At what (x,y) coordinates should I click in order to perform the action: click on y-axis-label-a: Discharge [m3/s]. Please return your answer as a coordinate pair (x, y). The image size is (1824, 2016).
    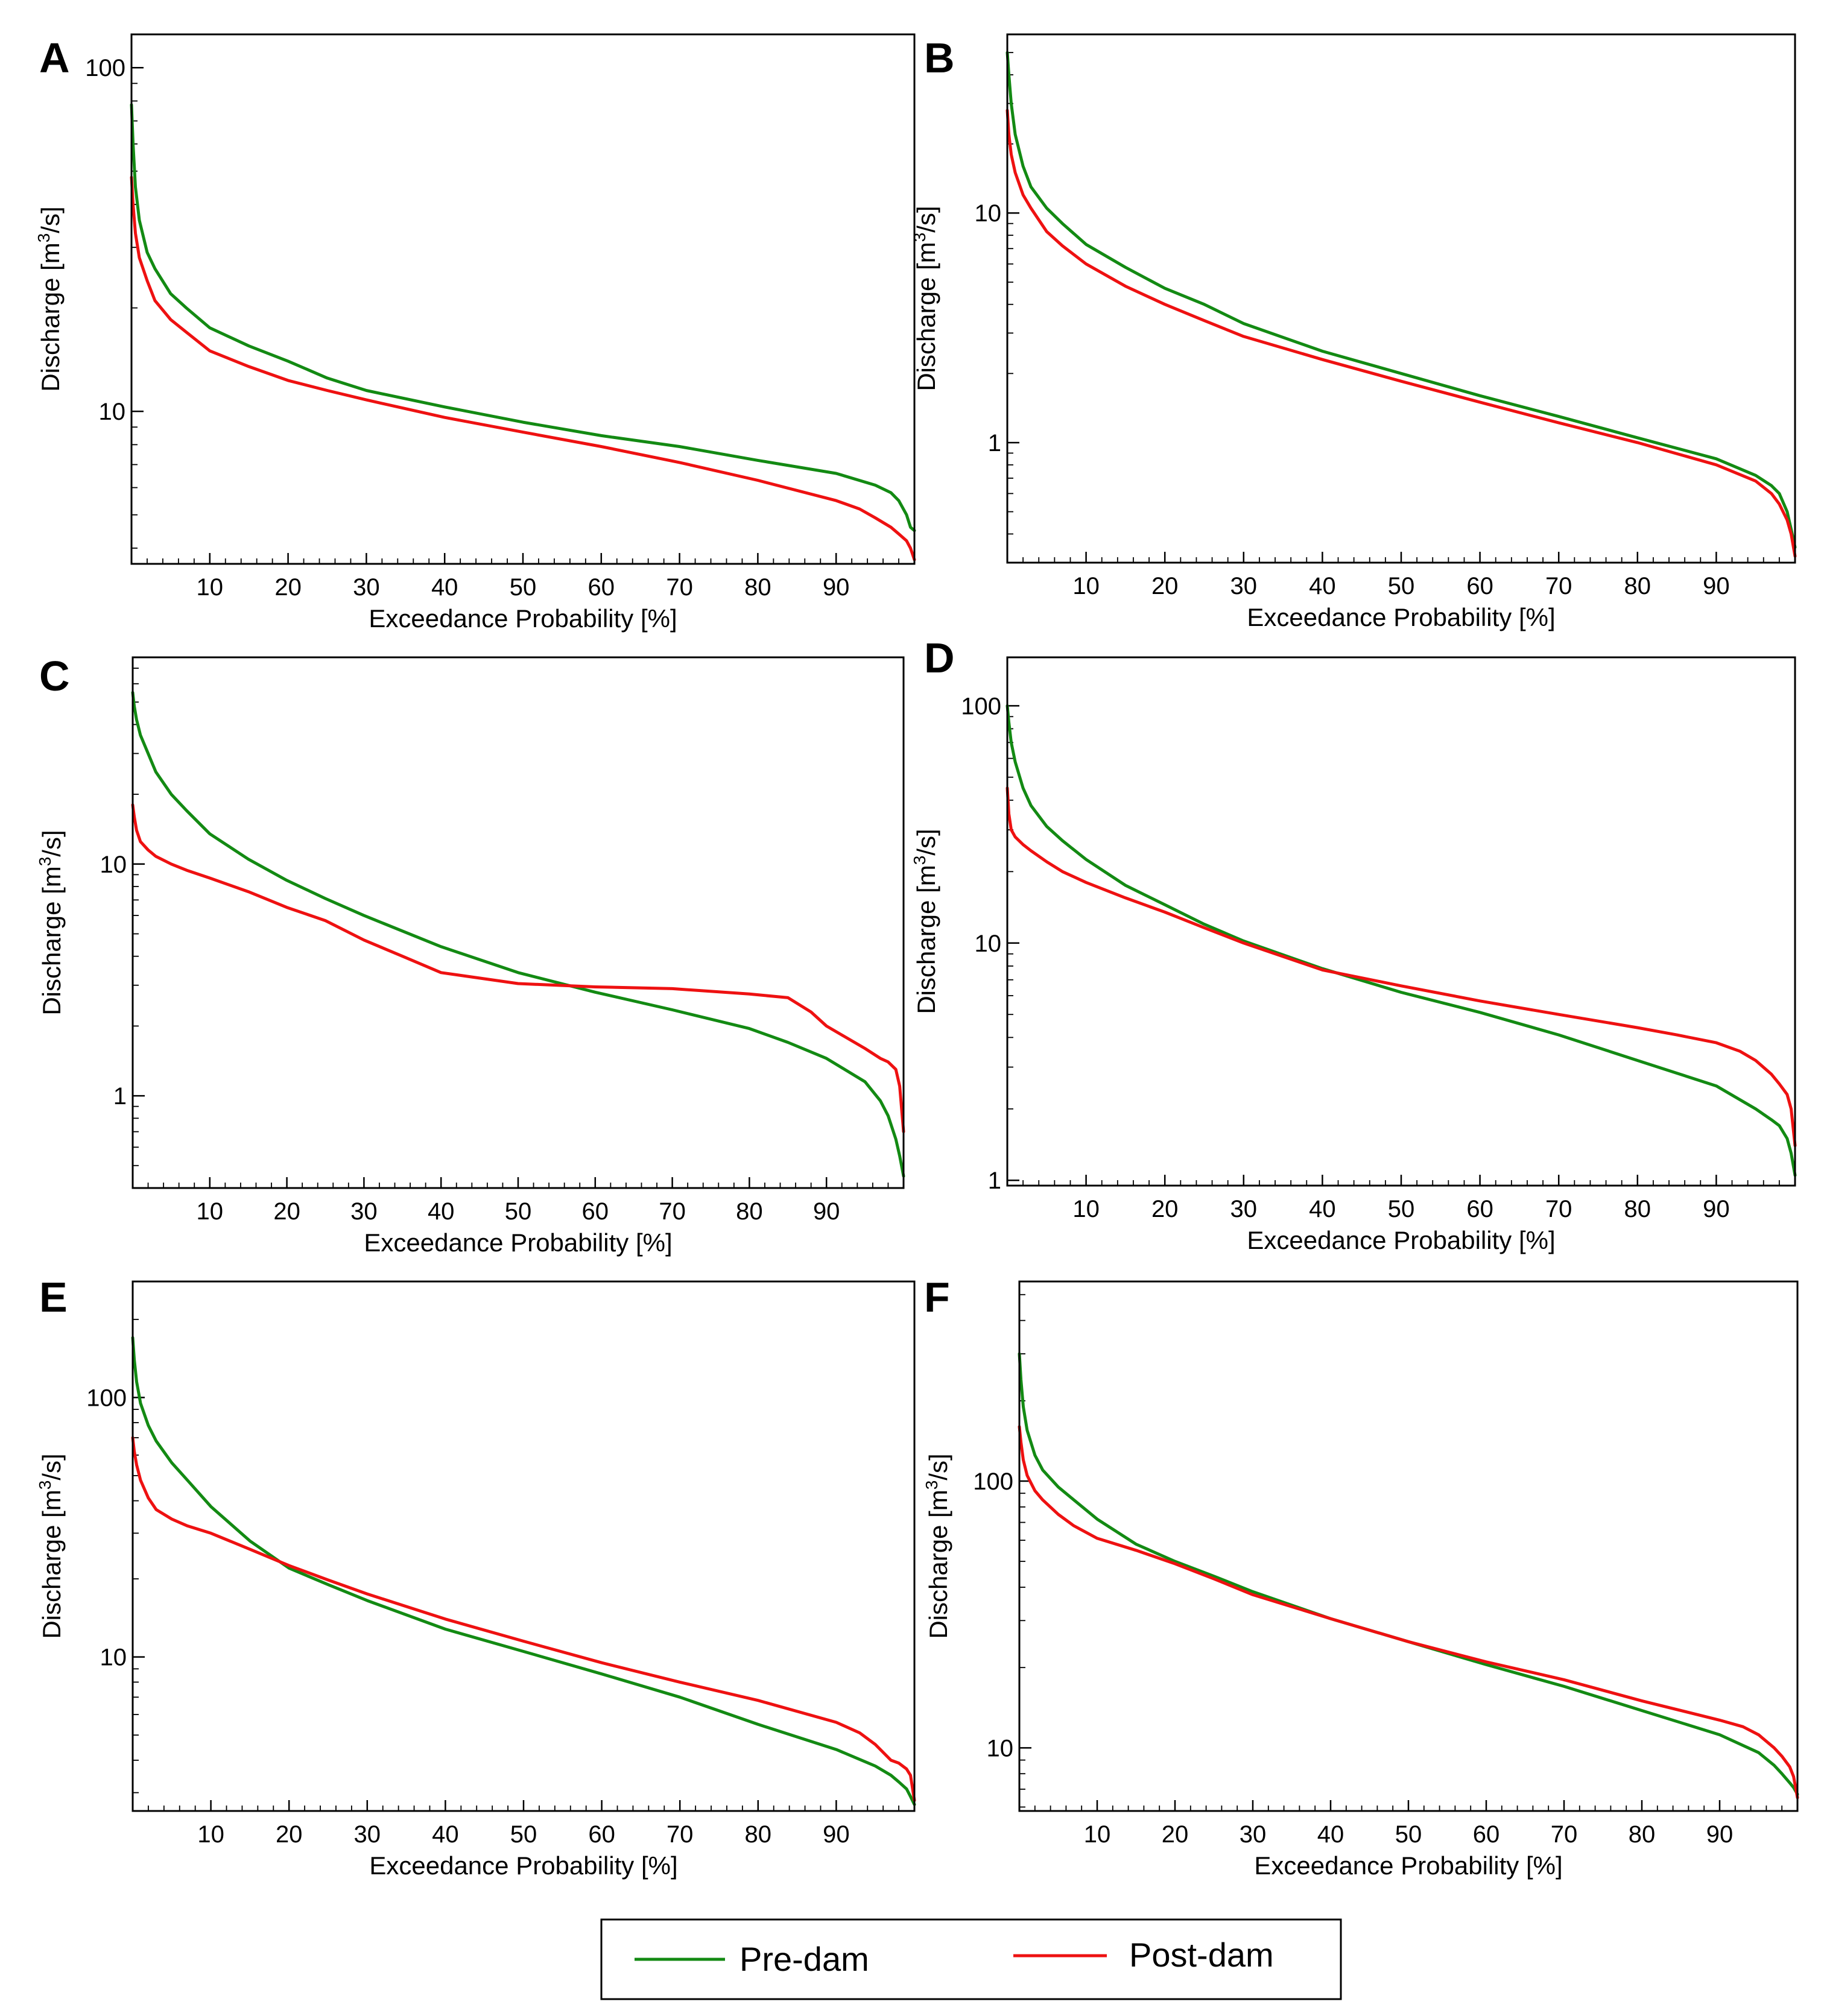
    Looking at the image, I should click on (49, 298).